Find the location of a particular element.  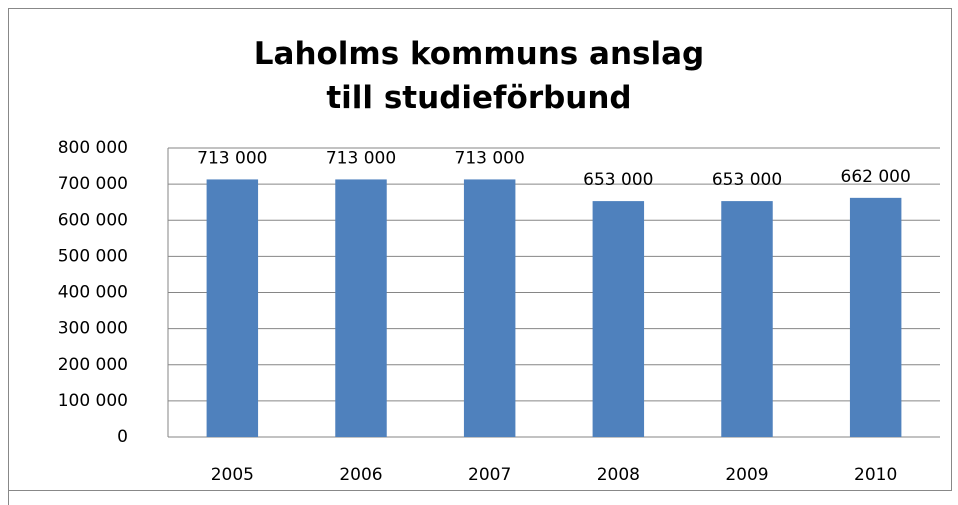

y-tick-label: 300 000 is located at coordinates (93, 329).